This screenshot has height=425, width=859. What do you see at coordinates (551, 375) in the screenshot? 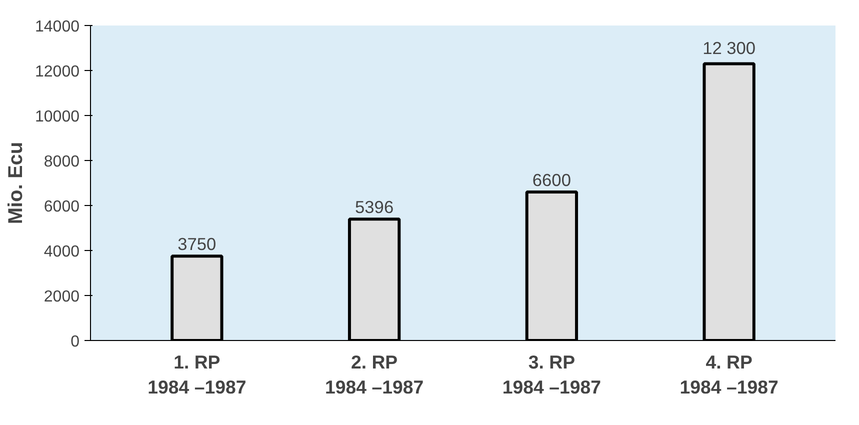
I see `x-tick-label: 3. RP 1984 –1987` at bounding box center [551, 375].